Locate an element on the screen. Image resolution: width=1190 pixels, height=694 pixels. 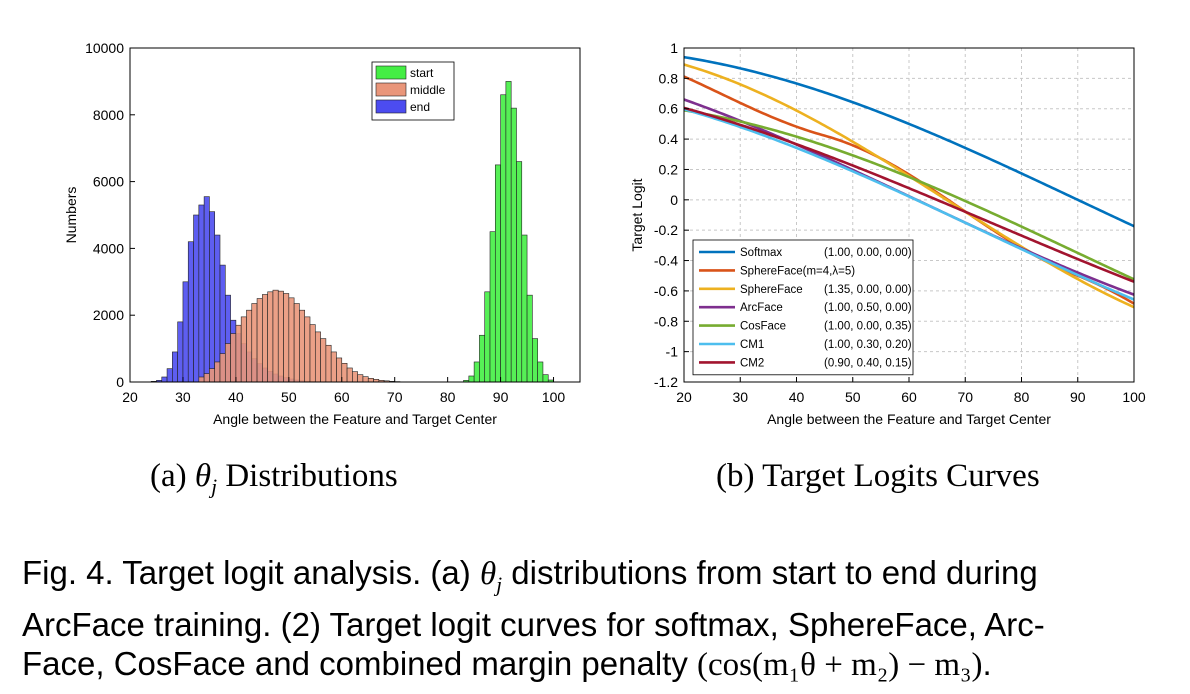
caption-text: Fig. 4. Target logit analysis. (a) is located at coordinates (246, 572).